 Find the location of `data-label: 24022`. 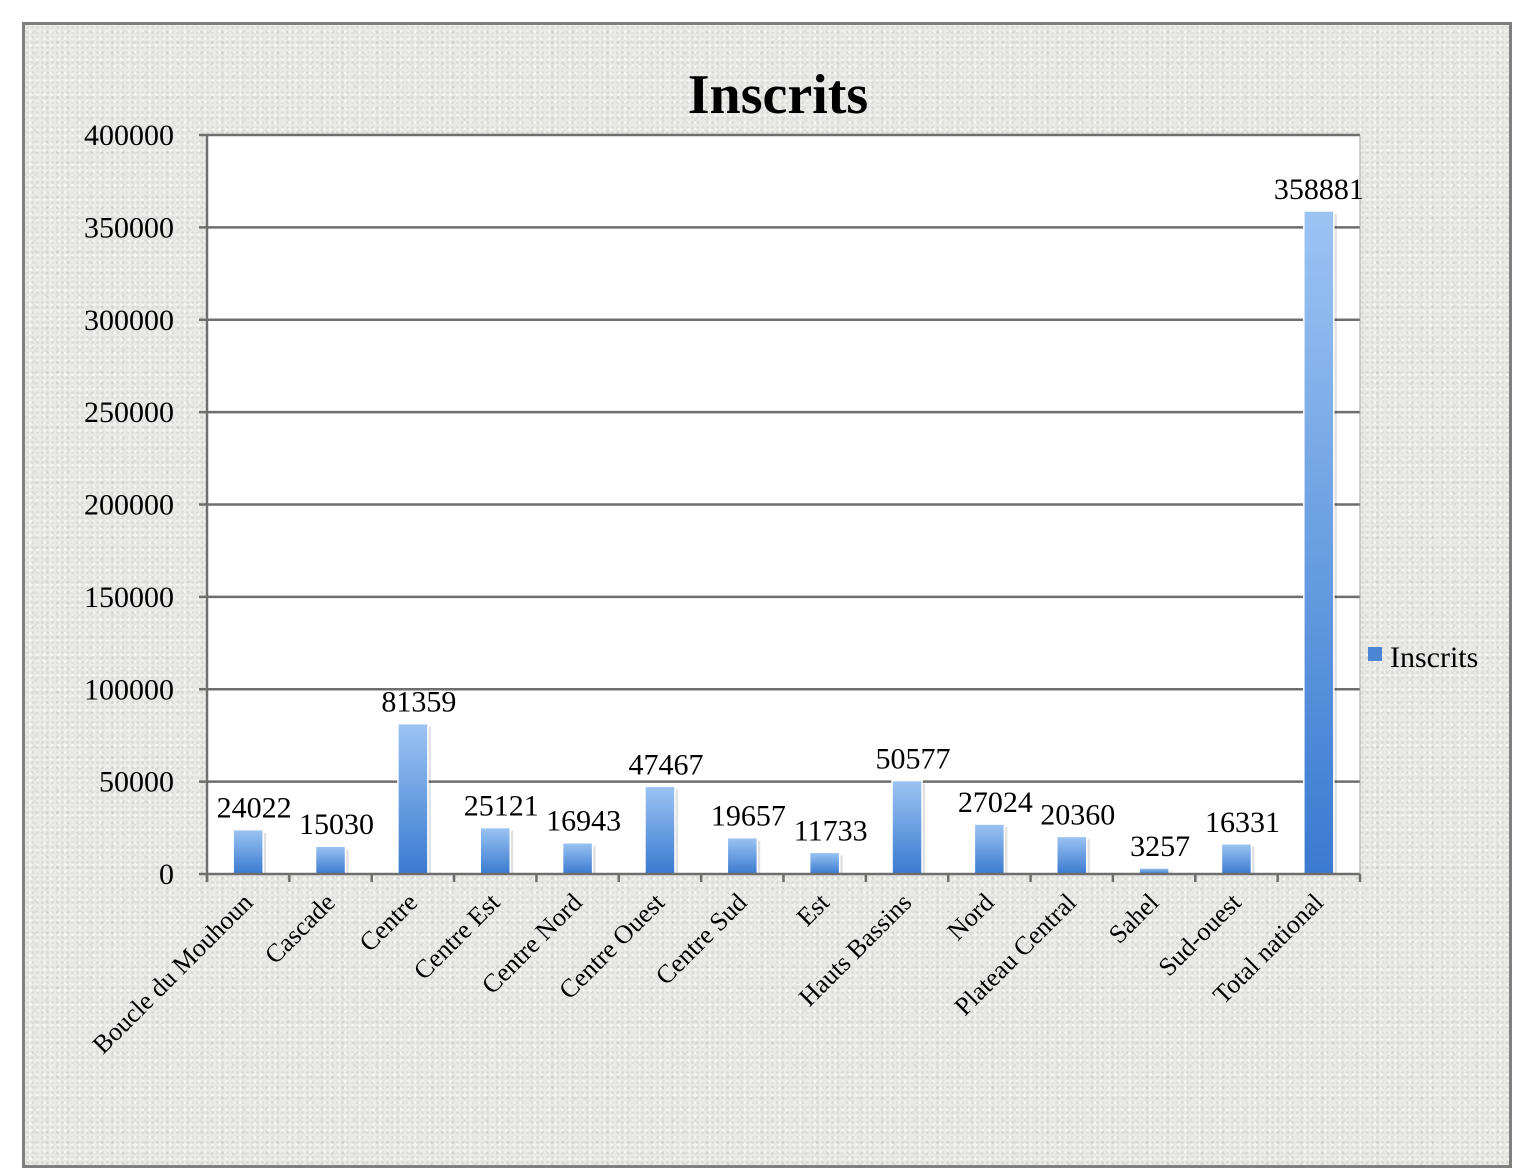

data-label: 24022 is located at coordinates (254, 808).